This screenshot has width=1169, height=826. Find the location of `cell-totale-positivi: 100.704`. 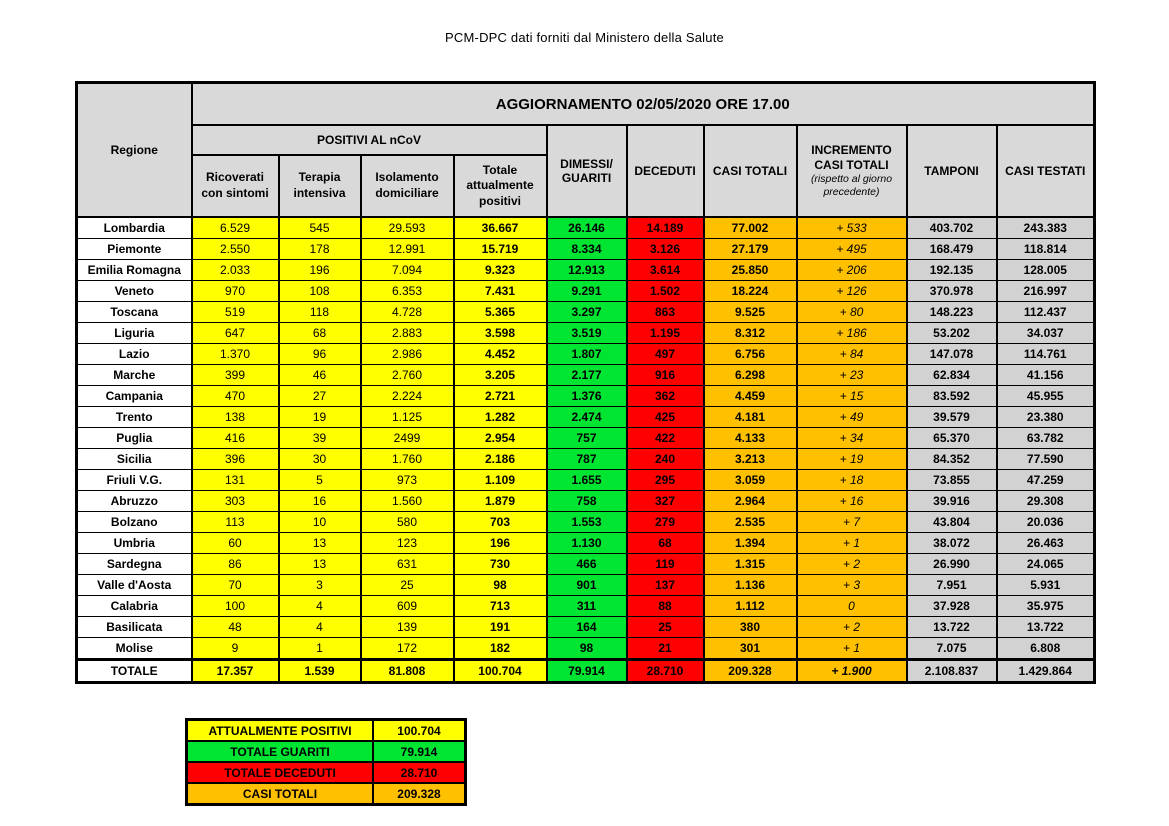

cell-totale-positivi: 100.704 is located at coordinates (500, 670).